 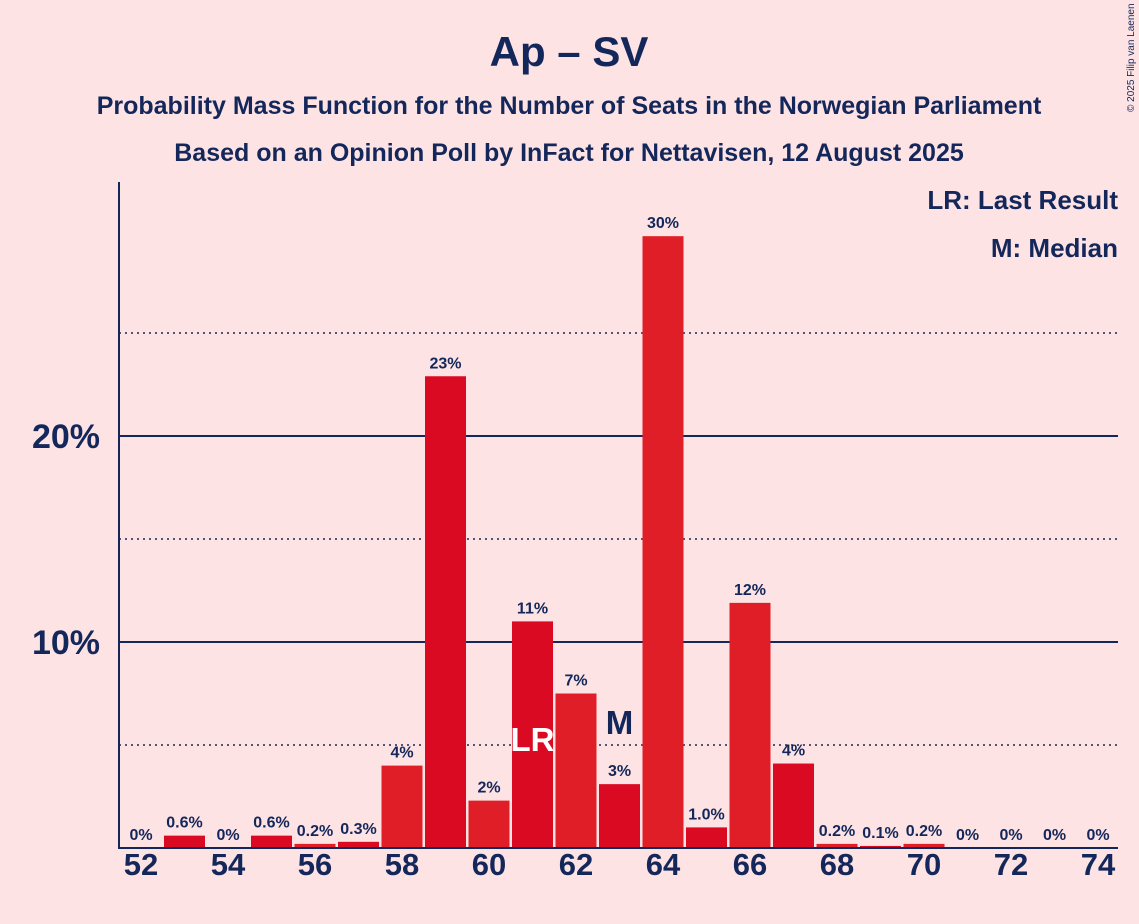 I want to click on x-tick-label-60: 60, so click(x=489, y=864).